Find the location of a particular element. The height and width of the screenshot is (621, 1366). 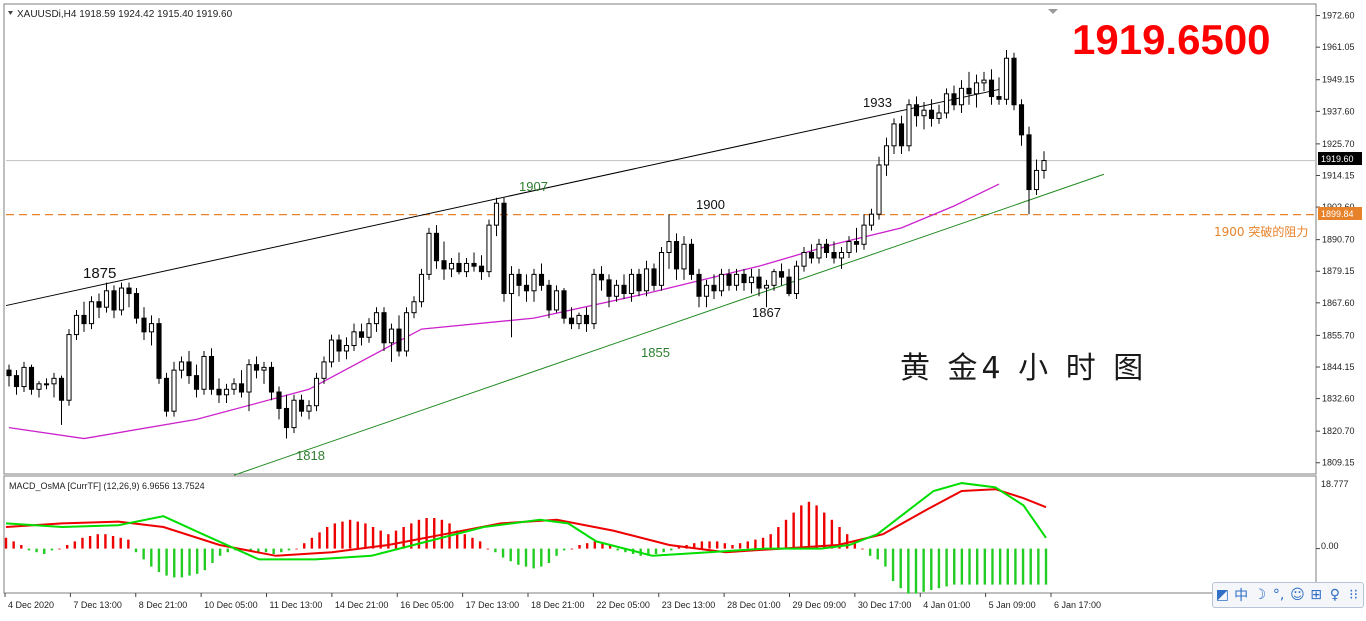

y-tick-label: 1855.70 is located at coordinates (1338, 335).